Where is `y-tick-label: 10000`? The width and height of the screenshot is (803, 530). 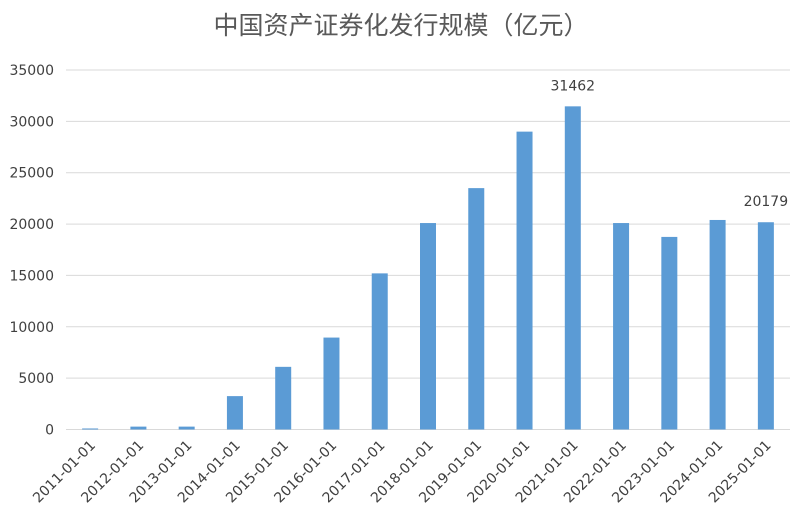
y-tick-label: 10000 is located at coordinates (31, 328).